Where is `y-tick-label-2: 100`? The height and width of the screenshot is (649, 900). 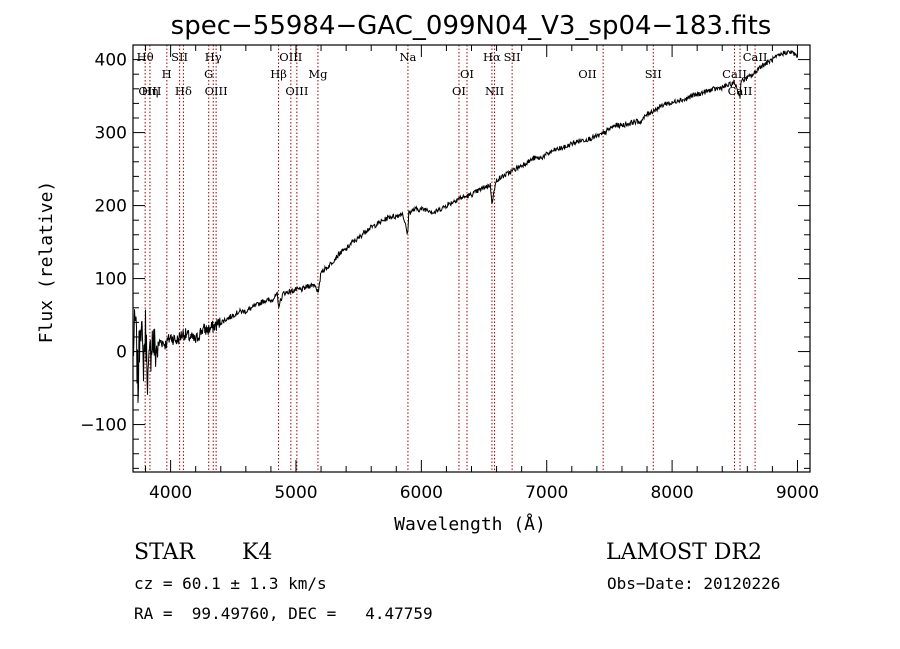 y-tick-label-2: 100 is located at coordinates (111, 280).